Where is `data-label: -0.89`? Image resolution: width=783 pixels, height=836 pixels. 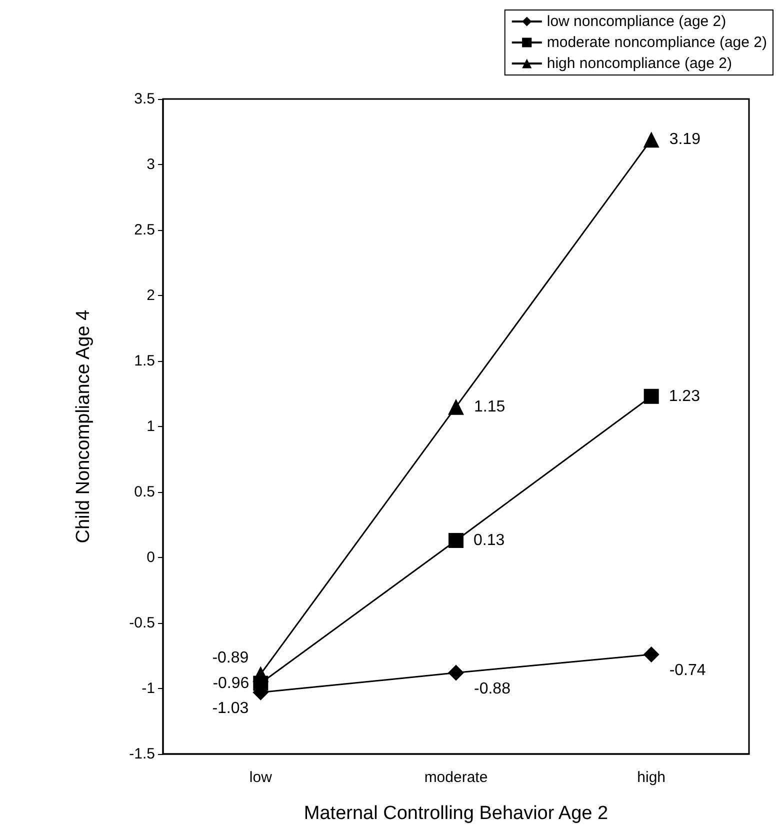
data-label: -0.89 is located at coordinates (230, 658).